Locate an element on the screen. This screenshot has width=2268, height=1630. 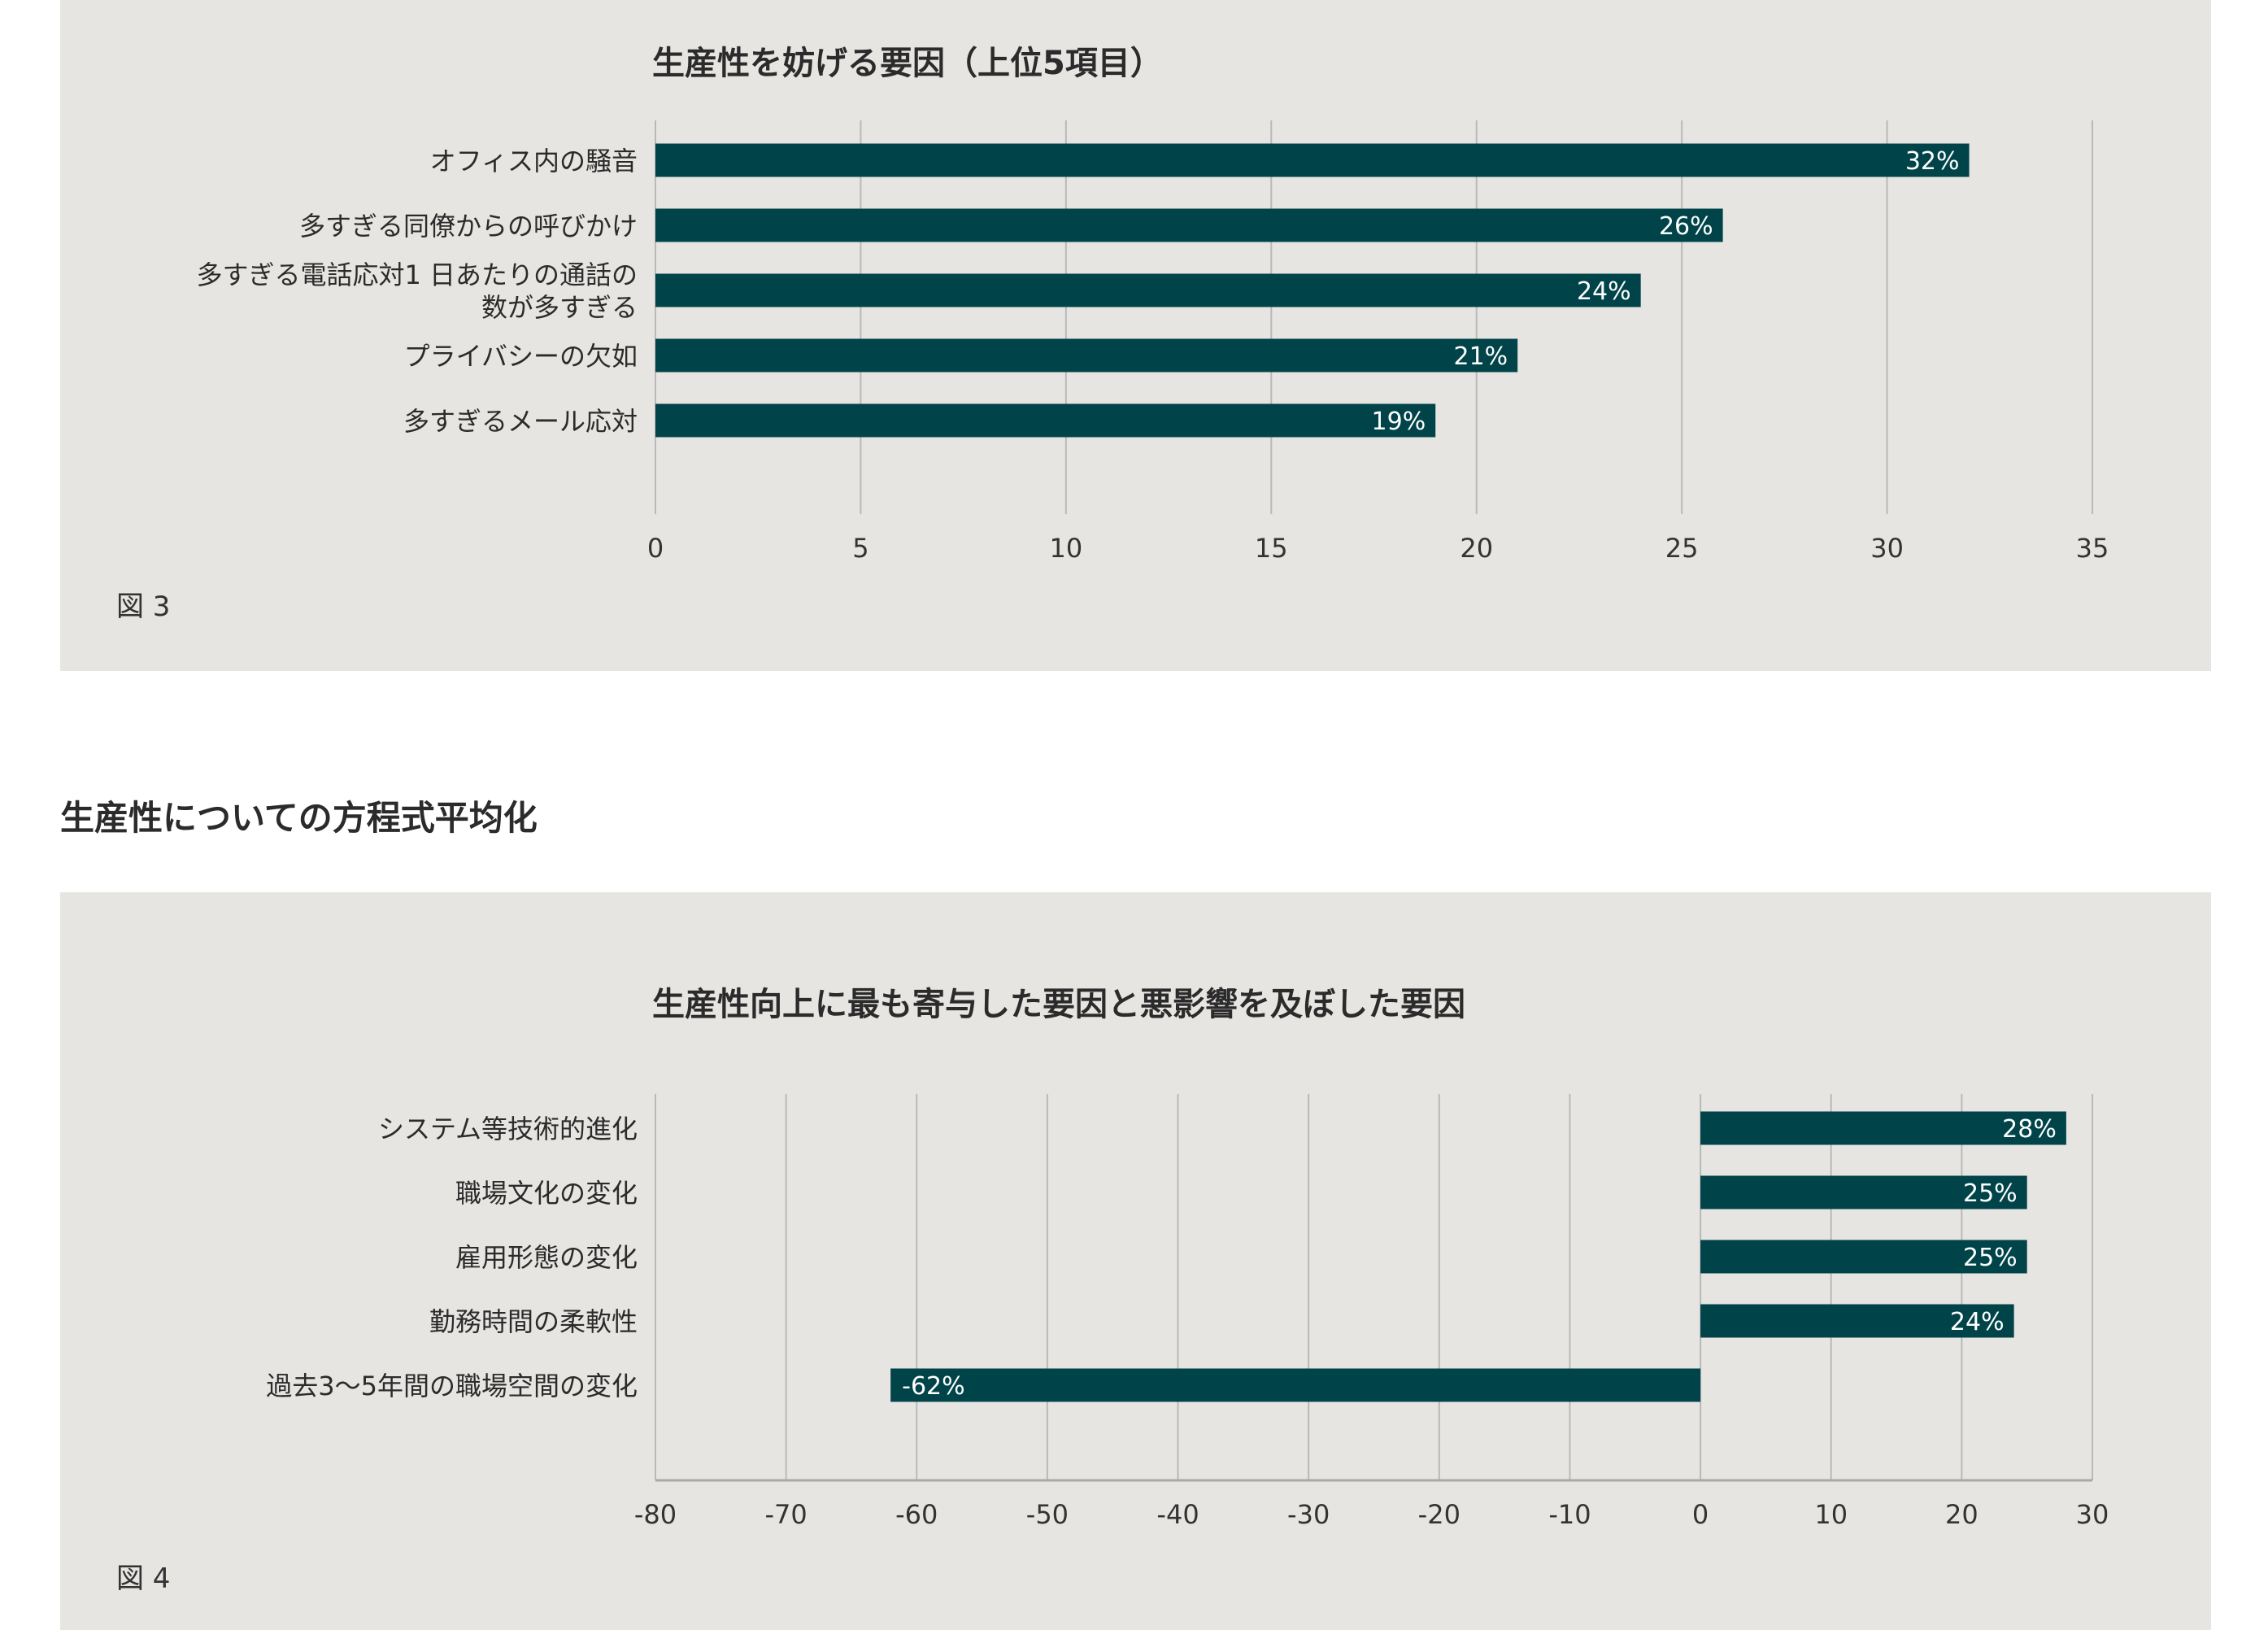
category-label: 多すぎる同僚からの呼びかけ is located at coordinates (468, 226).